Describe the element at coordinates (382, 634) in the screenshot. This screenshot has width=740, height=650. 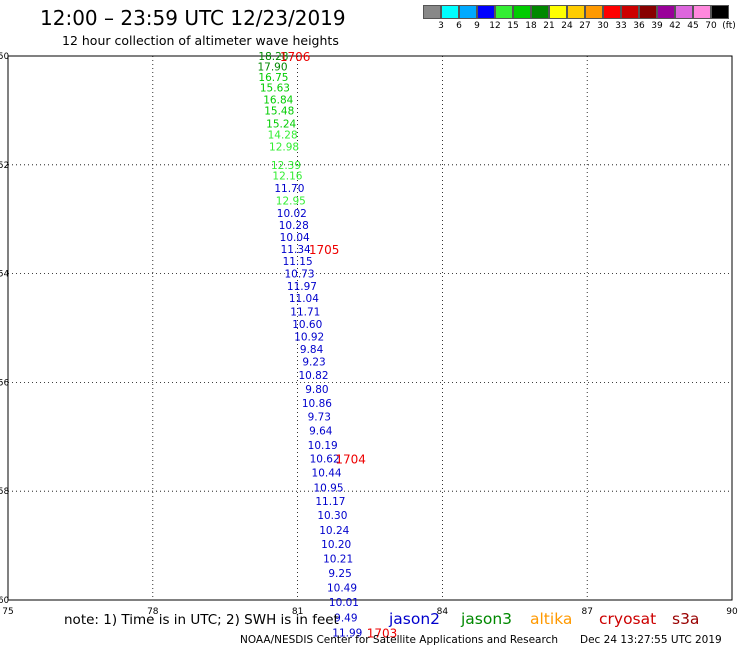
I see `time-label: 1703` at that location.